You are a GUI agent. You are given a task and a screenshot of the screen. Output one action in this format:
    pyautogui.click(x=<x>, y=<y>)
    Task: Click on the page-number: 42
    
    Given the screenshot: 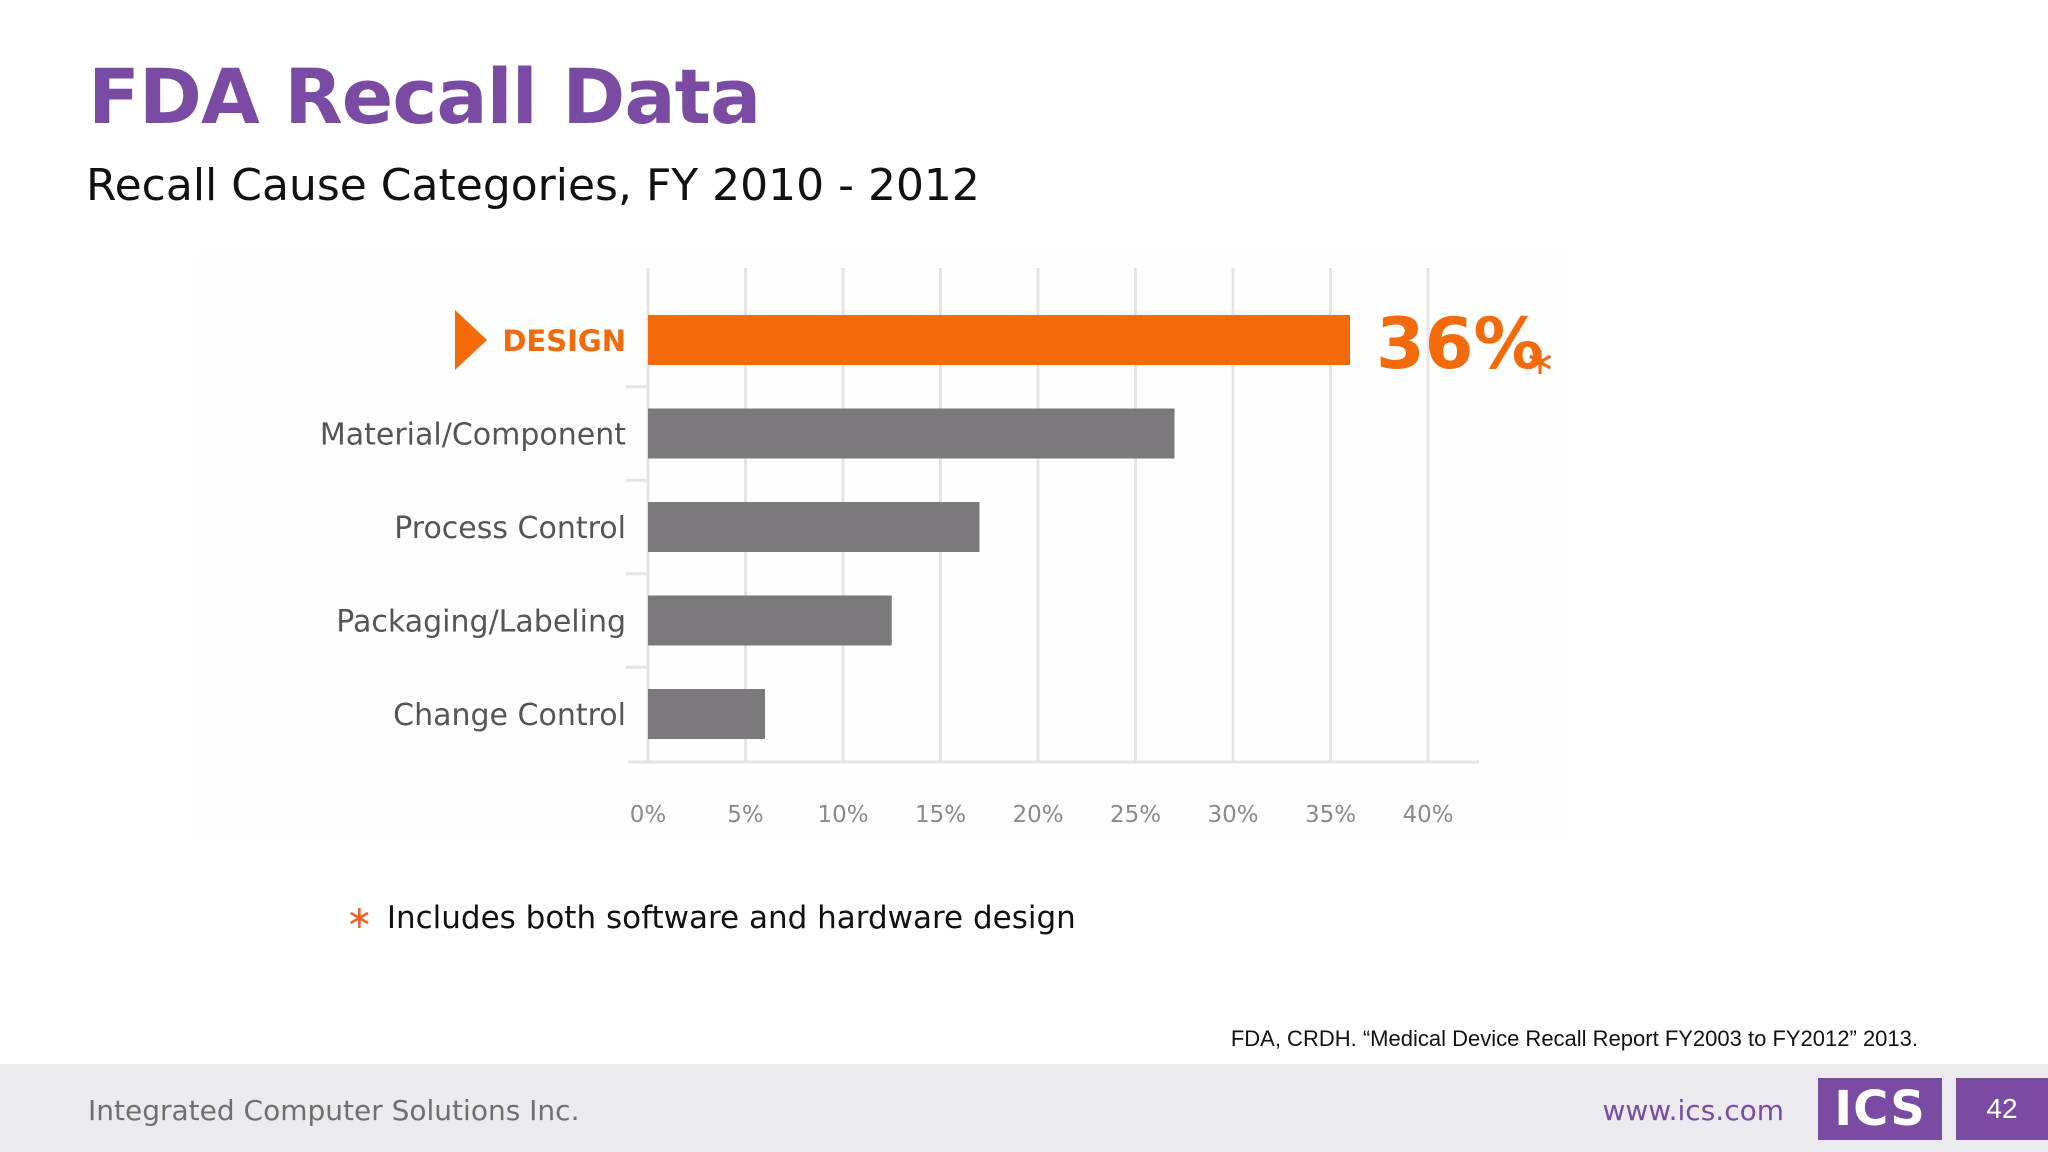 What is the action you would take?
    pyautogui.click(x=2002, y=1109)
    